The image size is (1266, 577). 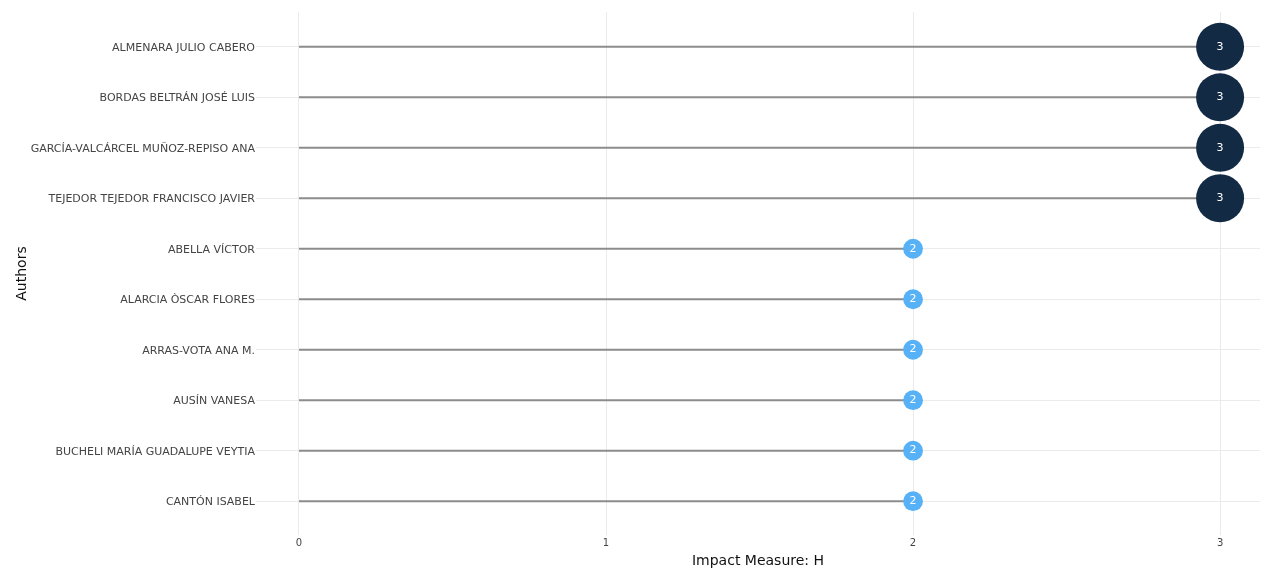 What do you see at coordinates (214, 401) in the screenshot?
I see `y-tick-label: AUSÍN VANESA` at bounding box center [214, 401].